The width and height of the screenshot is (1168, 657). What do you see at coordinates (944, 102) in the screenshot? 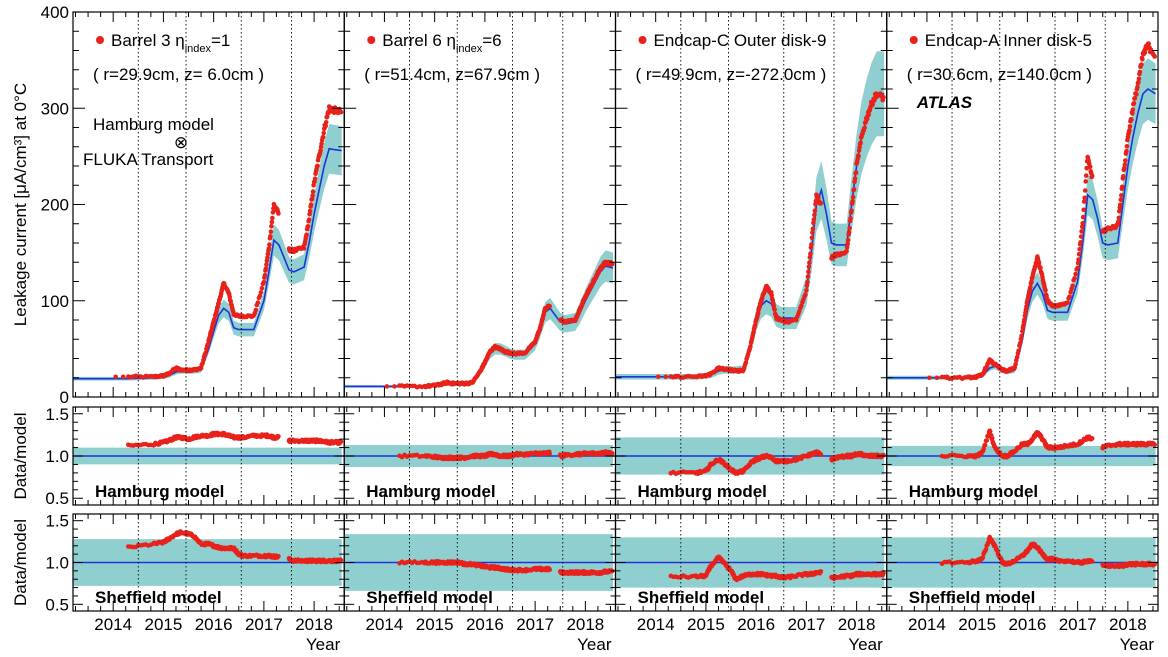
I see `atlas-label: ATLAS` at bounding box center [944, 102].